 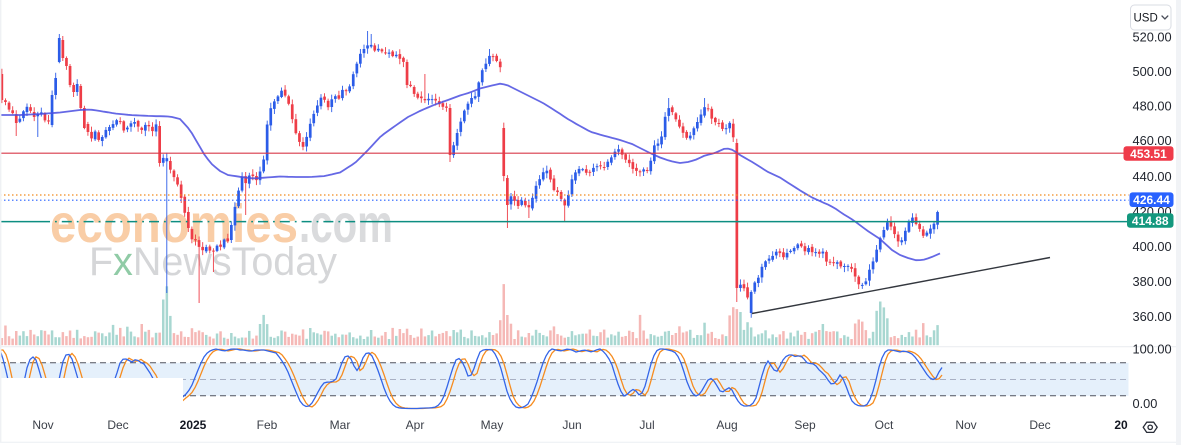 I want to click on svg-text: USD, so click(x=1146, y=19).